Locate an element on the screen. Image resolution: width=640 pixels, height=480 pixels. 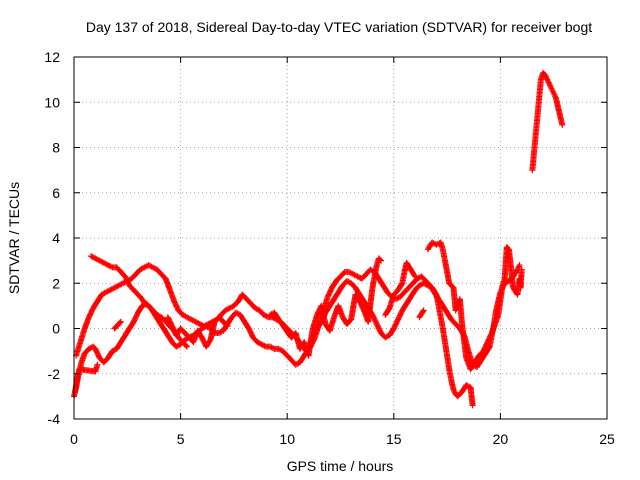
y-tick-label: 0 is located at coordinates (56, 329).